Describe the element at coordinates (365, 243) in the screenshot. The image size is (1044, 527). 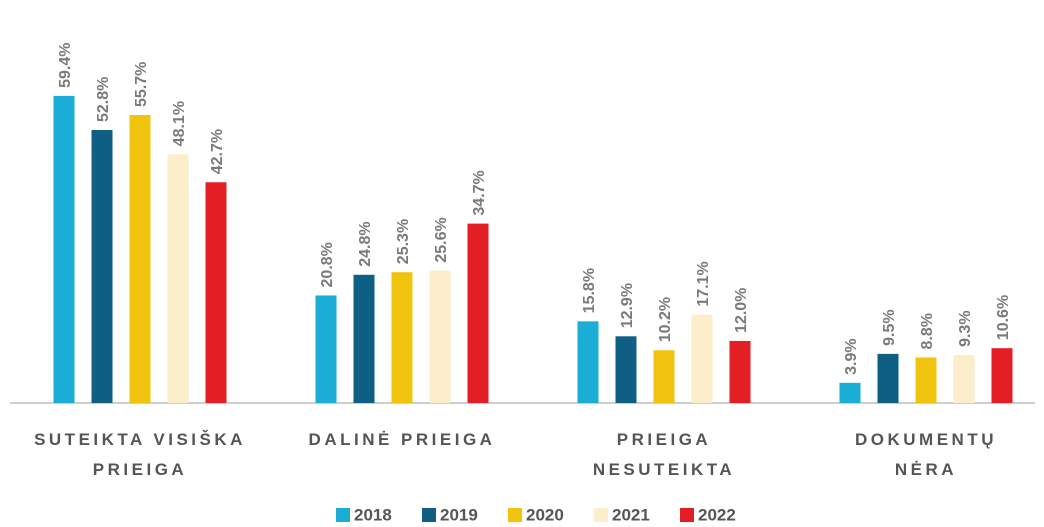
I see `value-label: 24.8%` at that location.